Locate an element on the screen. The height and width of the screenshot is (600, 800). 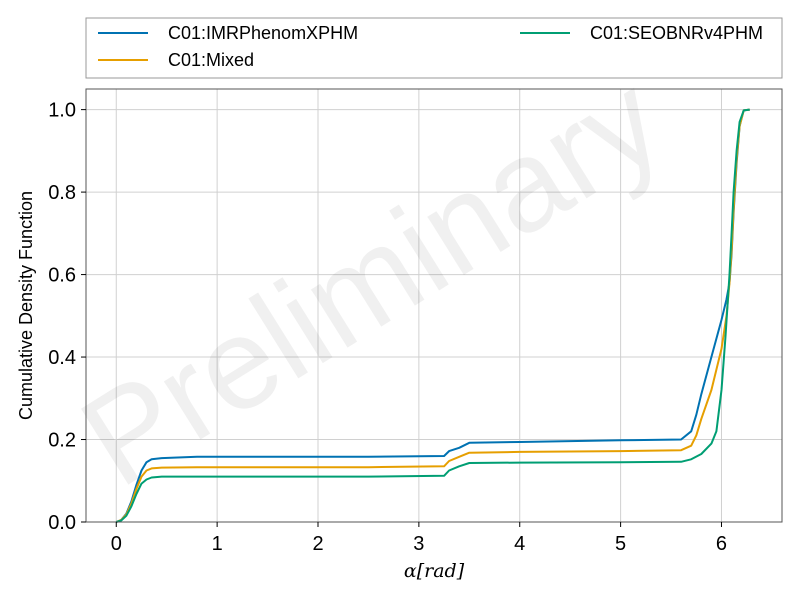
legend-box is located at coordinates (434, 48).